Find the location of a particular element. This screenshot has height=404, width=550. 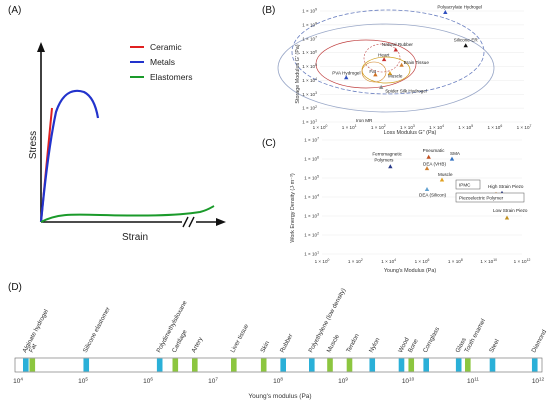

panel-c-x-tick: 1 × 102 is located at coordinates (355, 261).